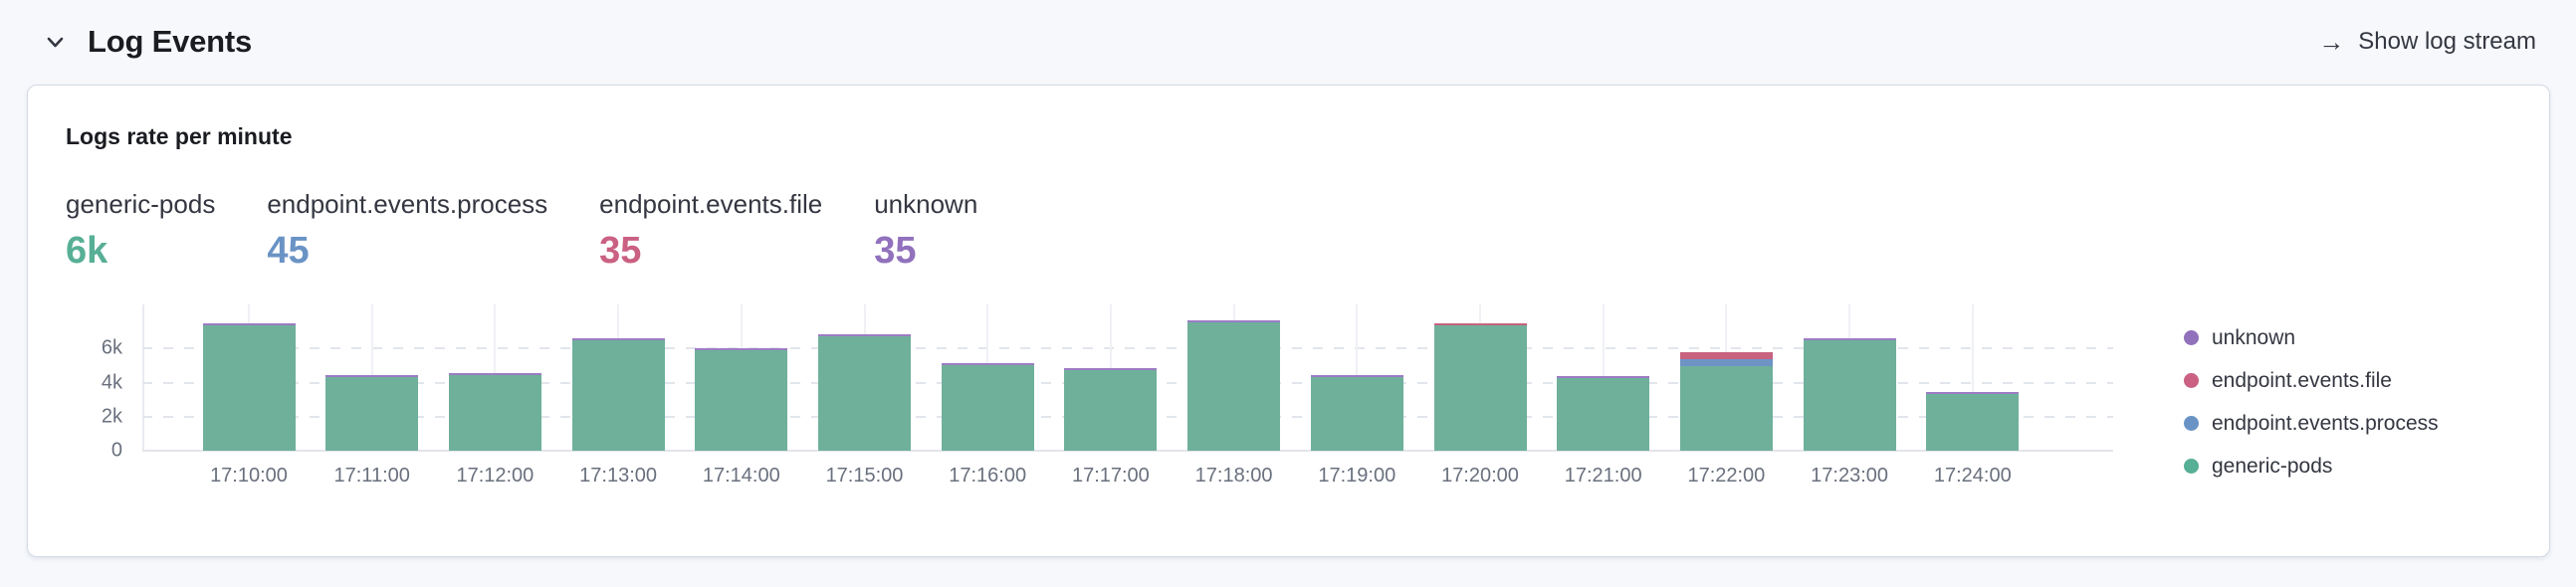 The height and width of the screenshot is (587, 2576). I want to click on bar-17:10:00, so click(249, 387).